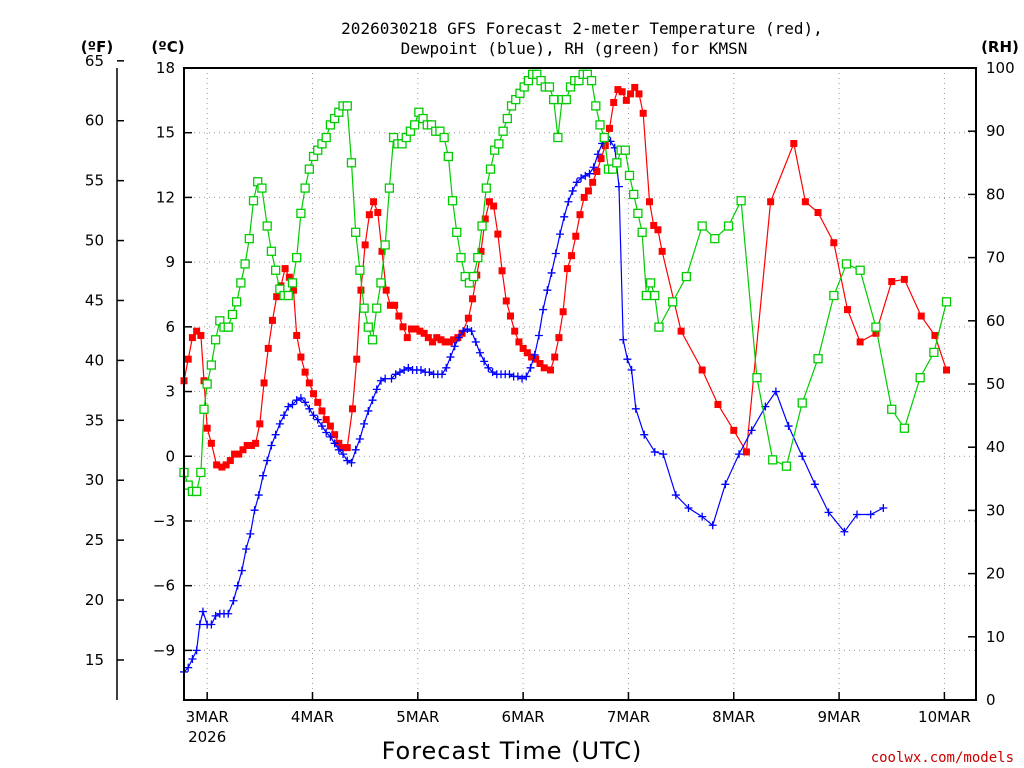 The height and width of the screenshot is (768, 1024). I want to click on fahrenheit-tick-label: 65, so click(94, 61).